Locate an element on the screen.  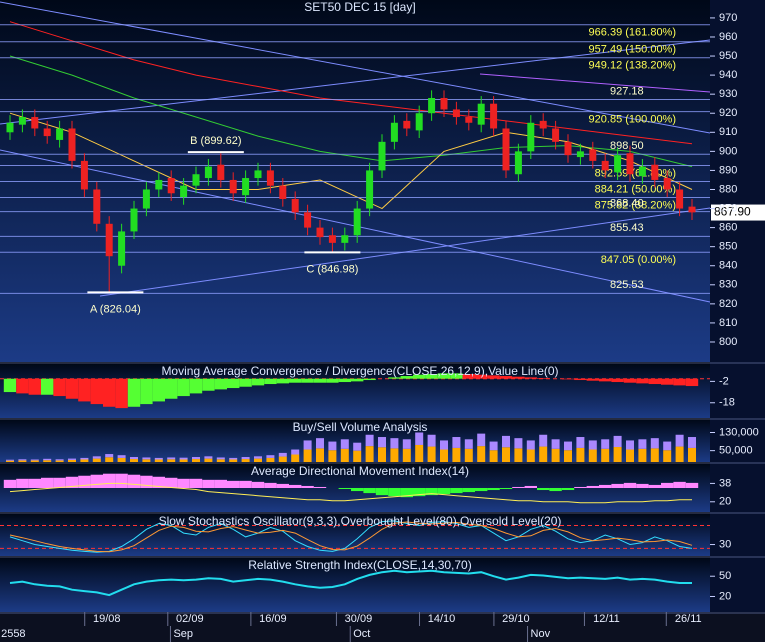
level-label: 868.40 is located at coordinates (627, 204).